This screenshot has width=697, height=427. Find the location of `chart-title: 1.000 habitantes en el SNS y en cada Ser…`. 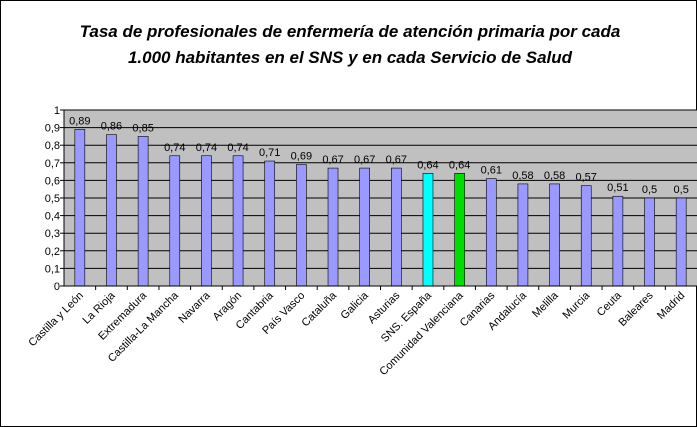

chart-title: 1.000 habitantes en el SNS y en cada Ser… is located at coordinates (350, 57).